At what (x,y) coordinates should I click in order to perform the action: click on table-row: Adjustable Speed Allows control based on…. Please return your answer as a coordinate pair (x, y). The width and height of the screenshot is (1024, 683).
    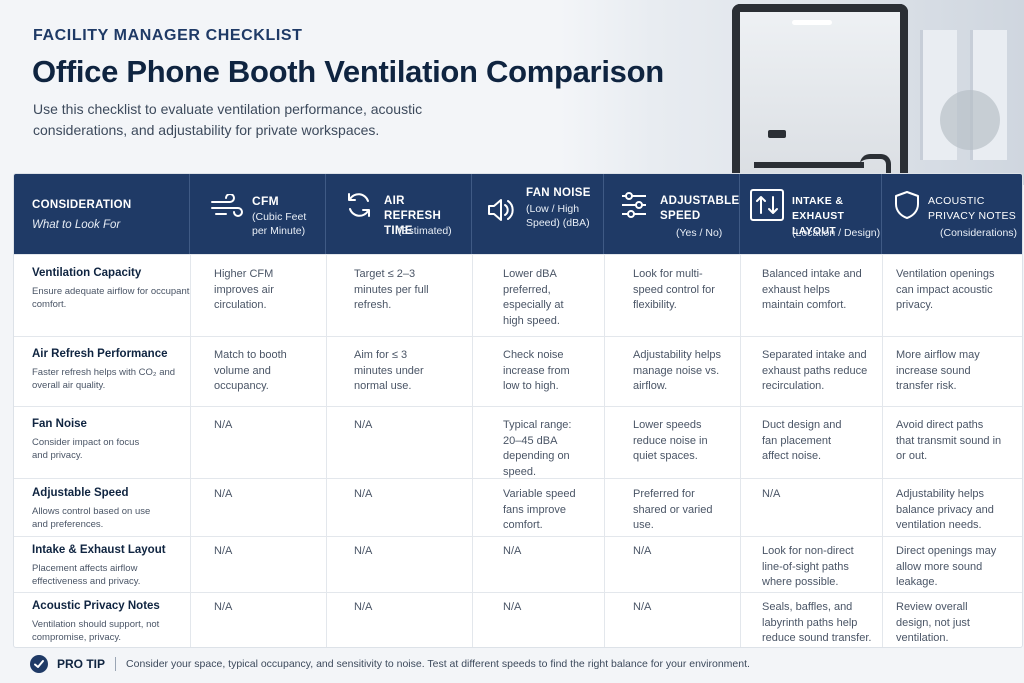
    Looking at the image, I should click on (518, 507).